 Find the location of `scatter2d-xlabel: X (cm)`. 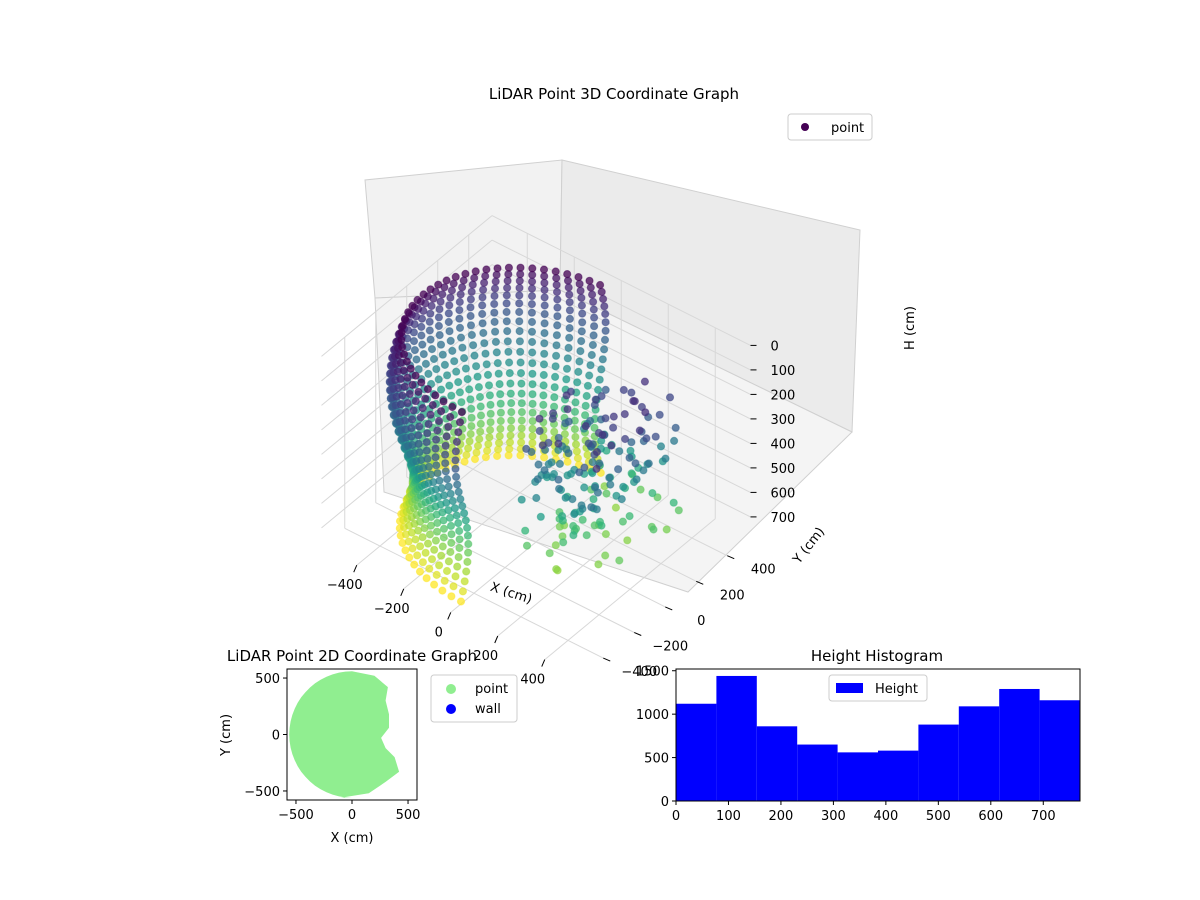

scatter2d-xlabel: X (cm) is located at coordinates (352, 838).